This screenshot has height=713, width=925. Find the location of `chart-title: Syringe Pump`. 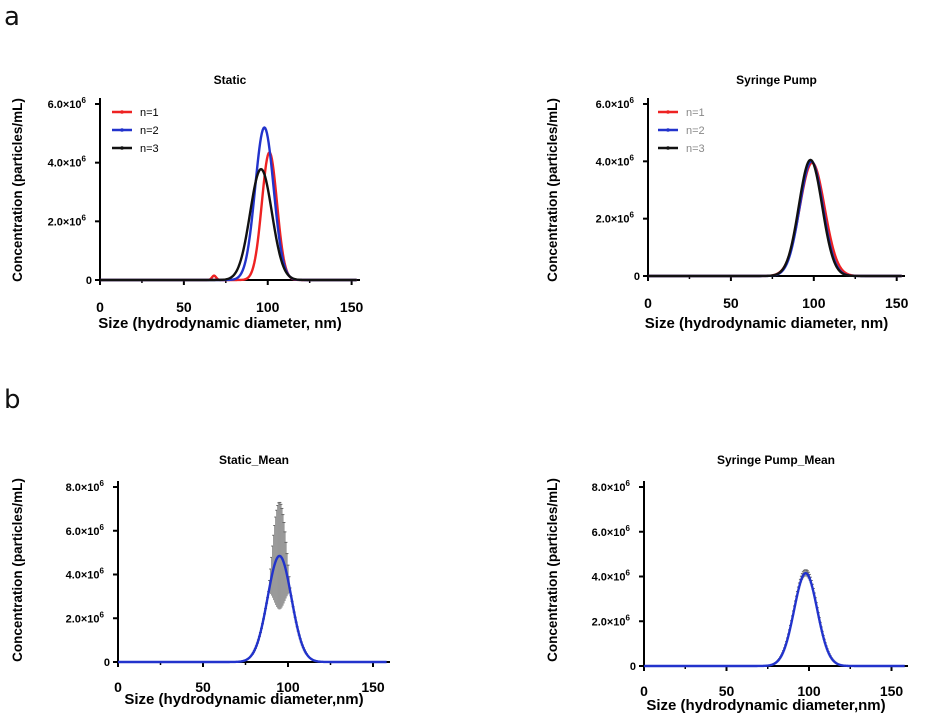

chart-title: Syringe Pump is located at coordinates (776, 80).